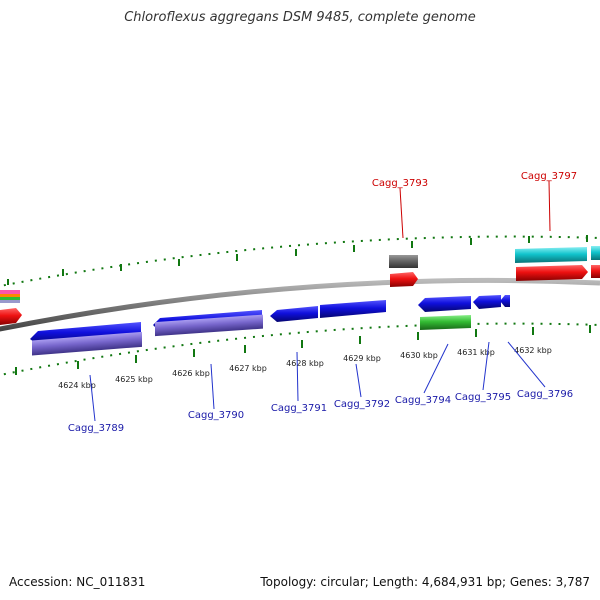 Image resolution: width=600 pixels, height=600 pixels. Describe the element at coordinates (476, 352) in the screenshot. I see `tick-label: 4631 kbp` at that location.